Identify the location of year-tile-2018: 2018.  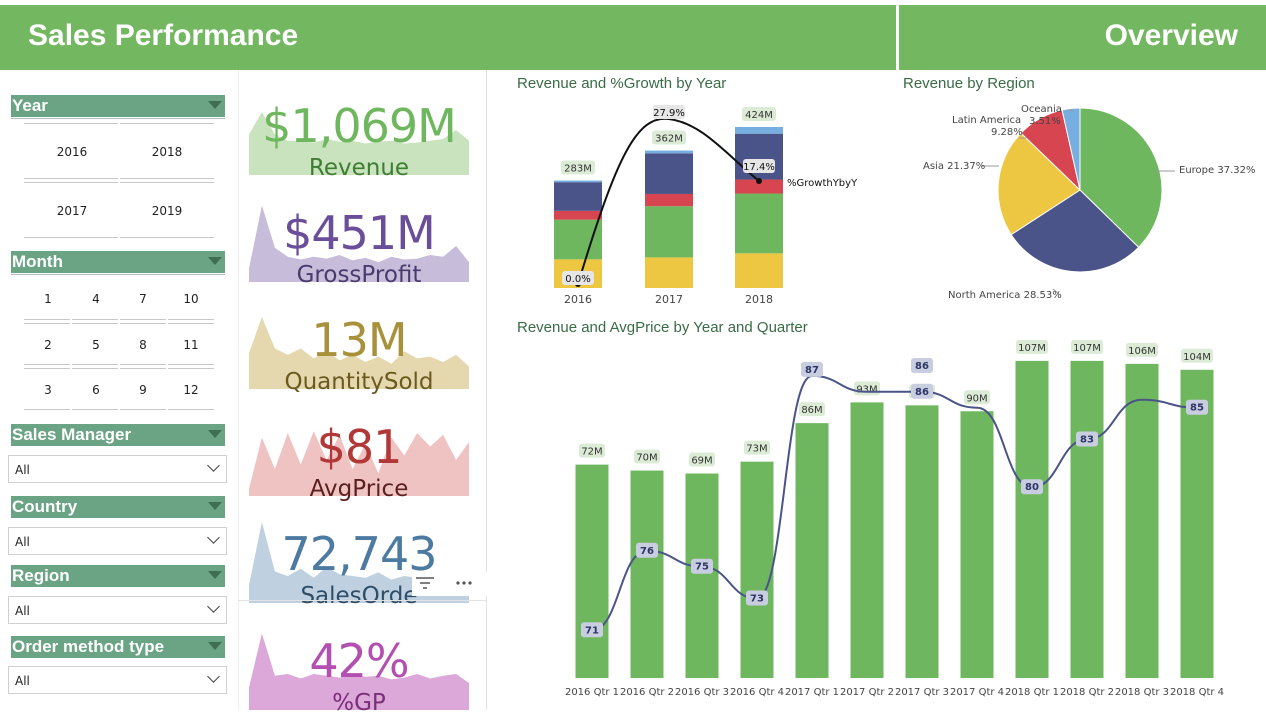
(167, 152).